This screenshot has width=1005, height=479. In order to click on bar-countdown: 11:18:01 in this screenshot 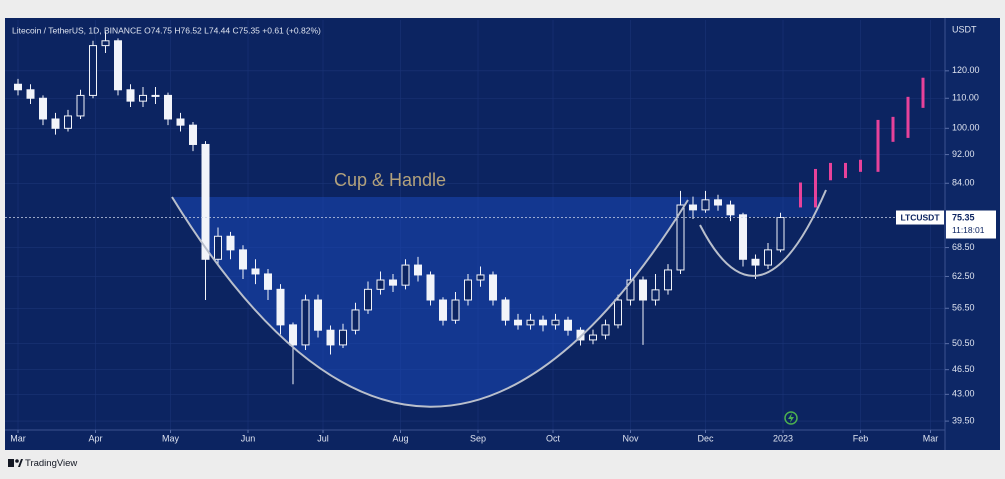, I will do `click(968, 230)`.